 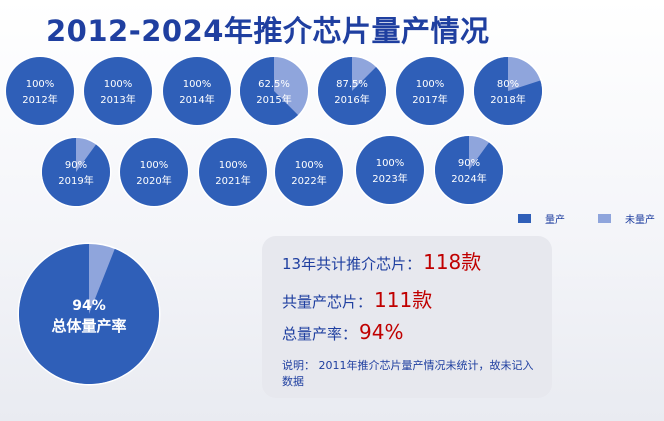 What do you see at coordinates (408, 373) in the screenshot?
I see `note-text: 说明： 2011年推介芯片量产情况未统计，故未记入数据` at bounding box center [408, 373].